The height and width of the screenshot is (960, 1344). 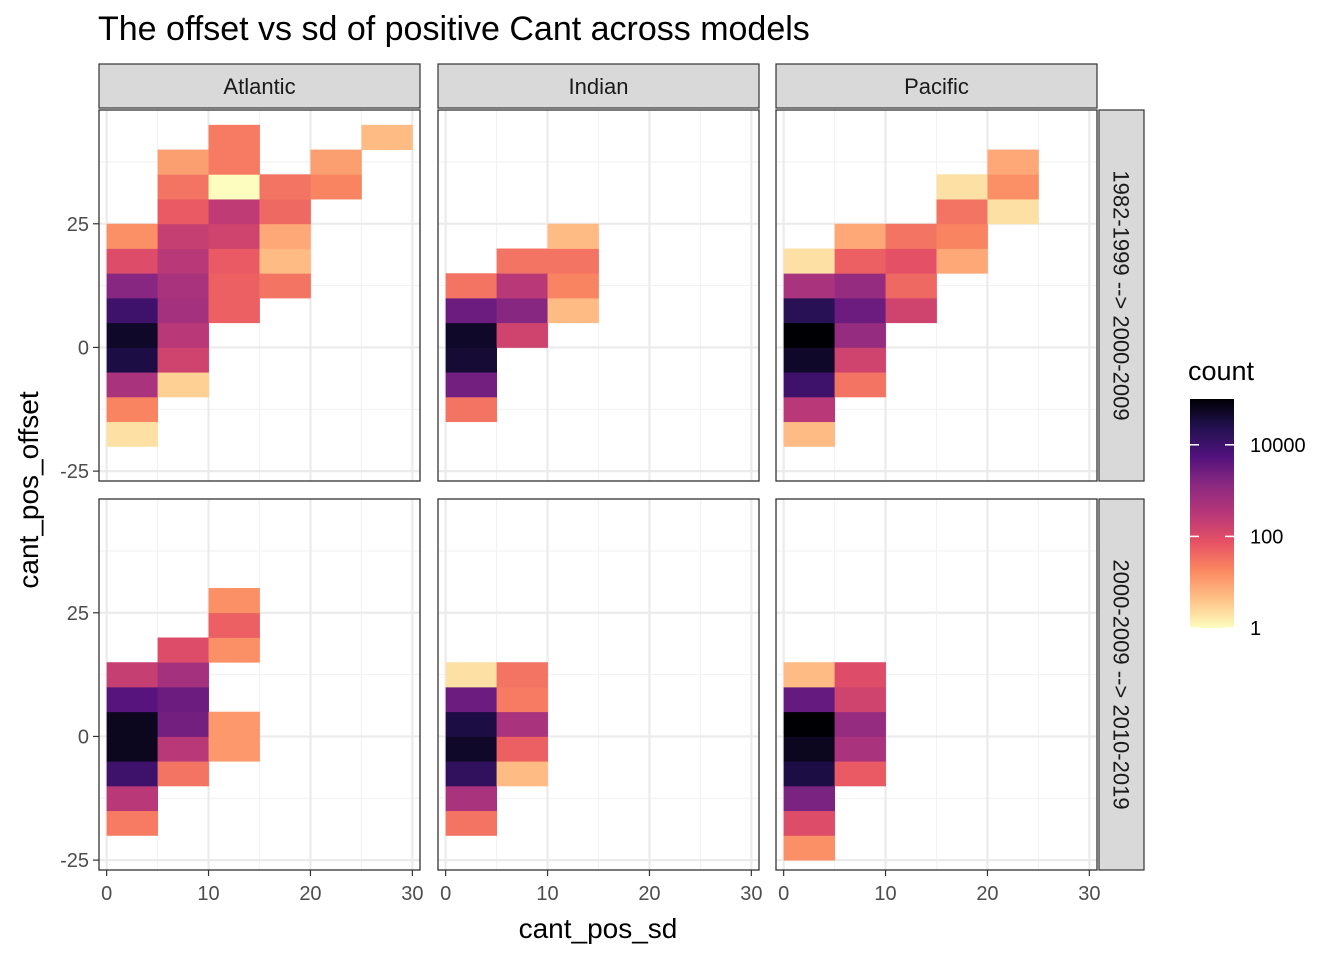 What do you see at coordinates (937, 701) in the screenshot?
I see `panel-pacific-row2: 0 10 20 30` at bounding box center [937, 701].